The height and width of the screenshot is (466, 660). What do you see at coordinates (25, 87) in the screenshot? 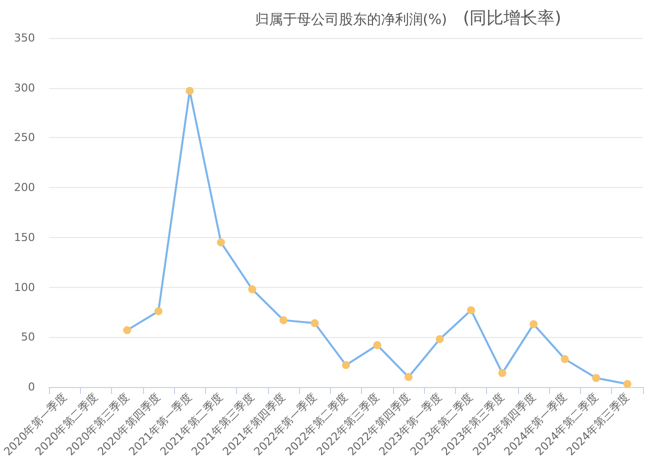
I see `y-tick-label: 300` at bounding box center [25, 87].